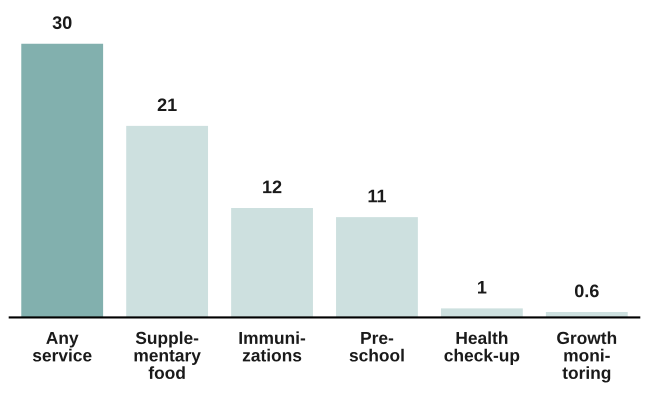  What do you see at coordinates (62, 23) in the screenshot?
I see `data-label: 30` at bounding box center [62, 23].